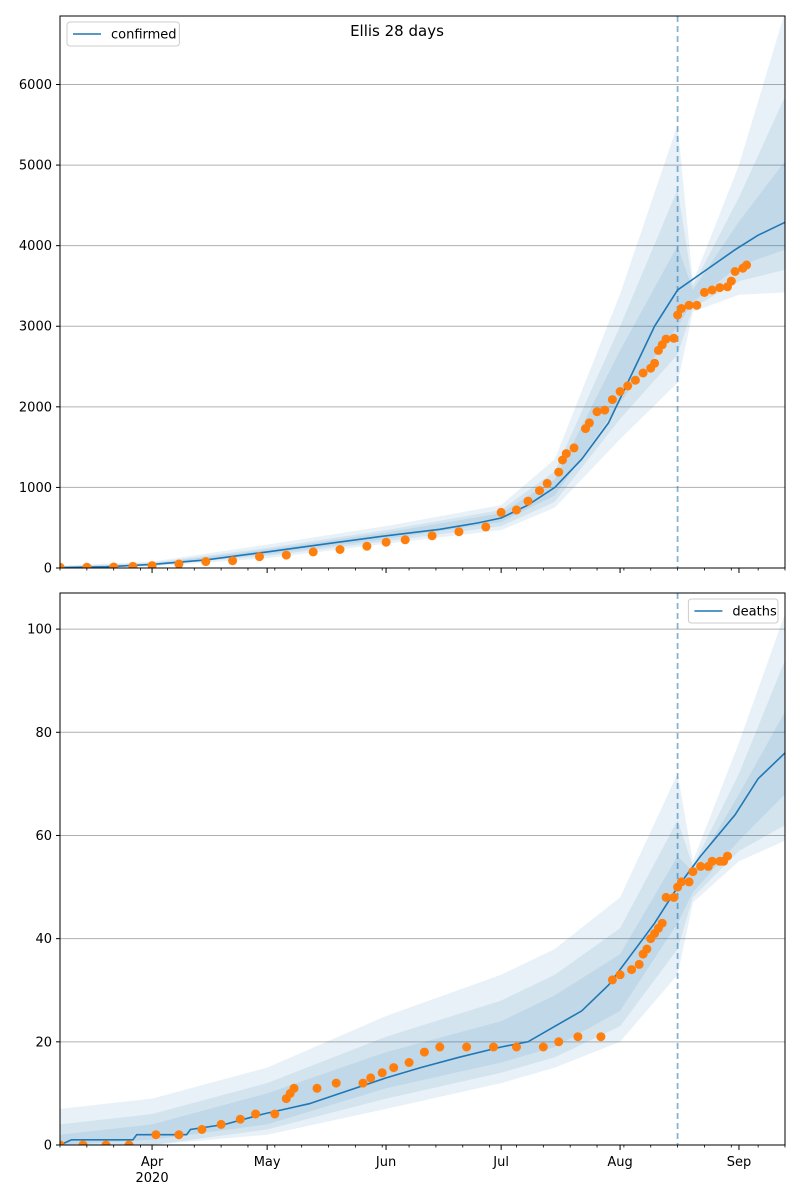 This screenshot has width=800, height=1200. I want to click on x-tick-label: May, so click(267, 1162).